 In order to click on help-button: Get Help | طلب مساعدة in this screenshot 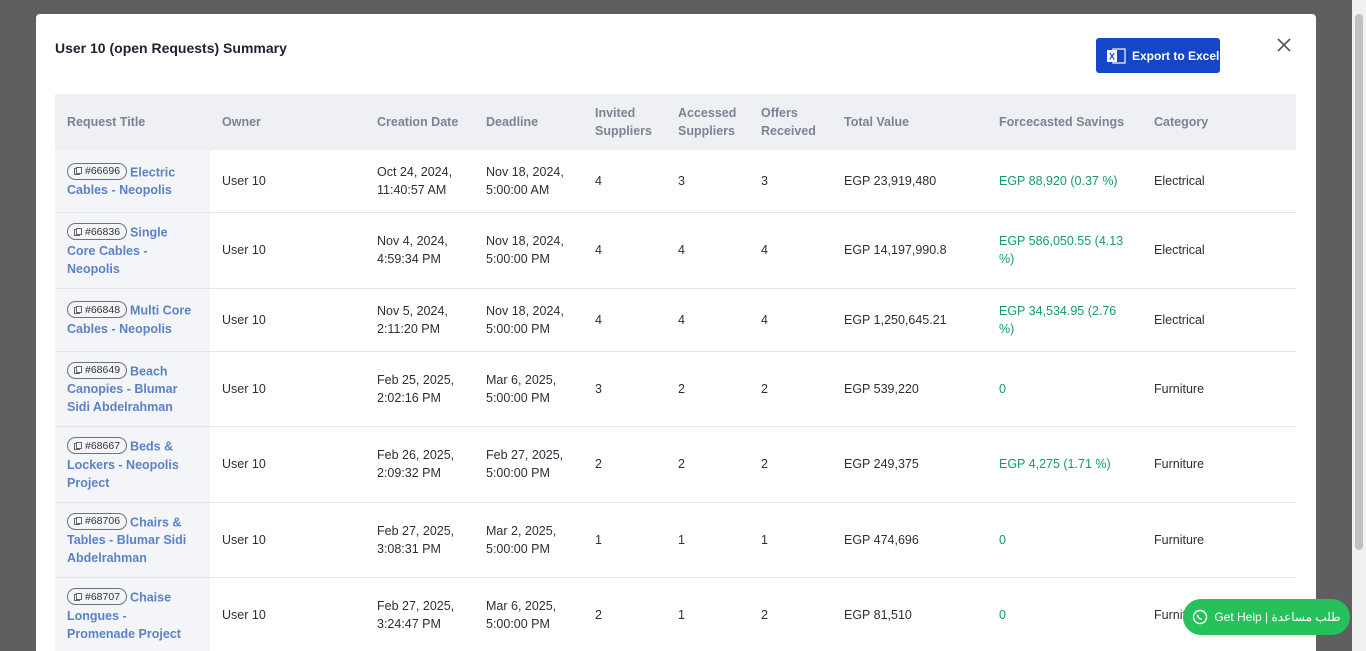, I will do `click(1266, 617)`.